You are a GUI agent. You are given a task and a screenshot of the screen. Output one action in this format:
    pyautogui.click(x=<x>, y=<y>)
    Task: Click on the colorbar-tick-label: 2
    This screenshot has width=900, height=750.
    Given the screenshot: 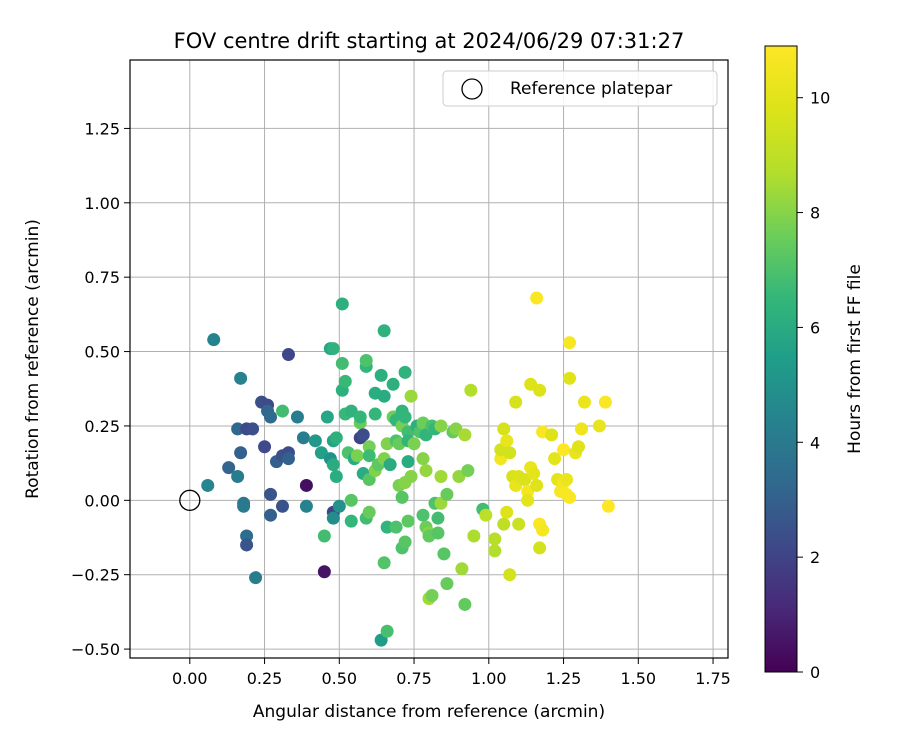 What is the action you would take?
    pyautogui.click(x=815, y=557)
    